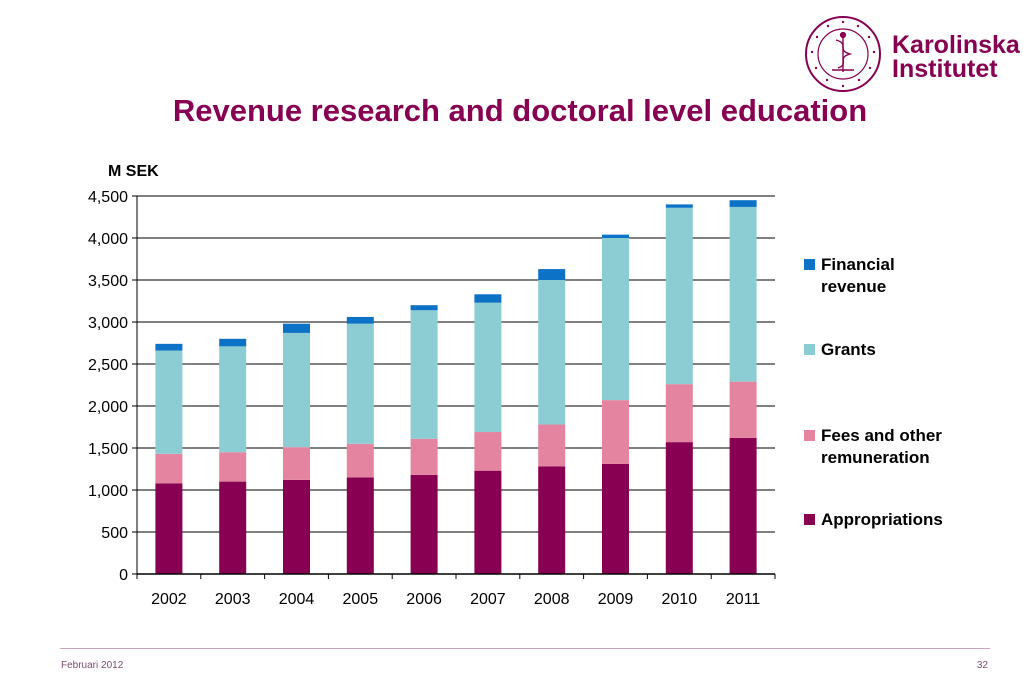  Describe the element at coordinates (361, 599) in the screenshot. I see `x-tick-label: 2005` at that location.